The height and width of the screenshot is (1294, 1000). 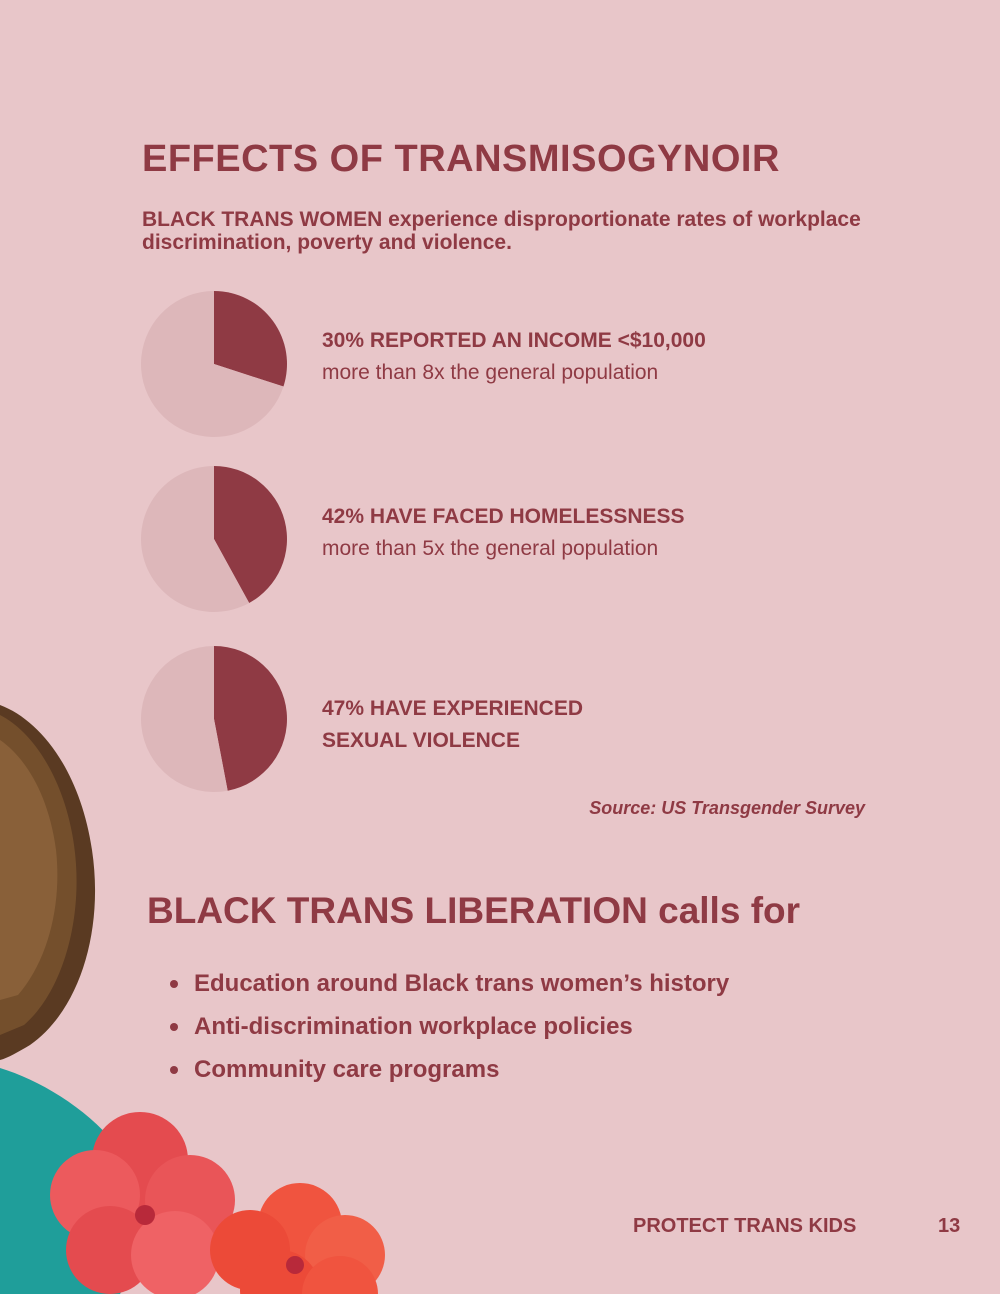 I want to click on call-title: BLACK TRANS LIBERATION calls for, so click(x=474, y=910).